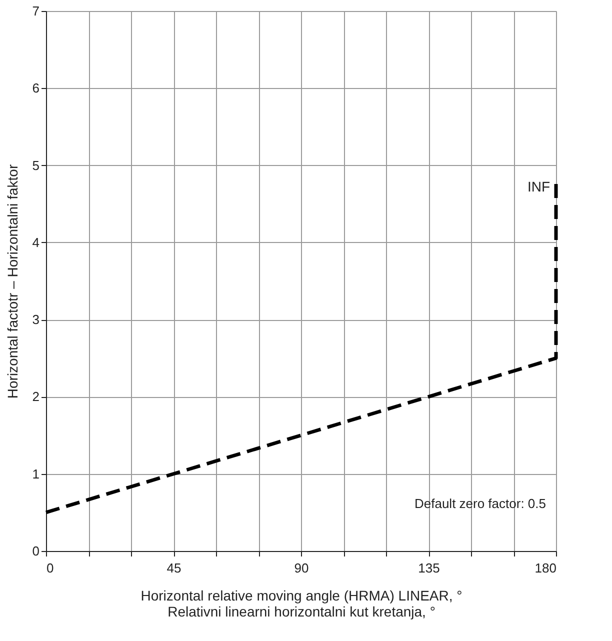 The width and height of the screenshot is (612, 641). What do you see at coordinates (545, 568) in the screenshot?
I see `x-tick-label: 180` at bounding box center [545, 568].